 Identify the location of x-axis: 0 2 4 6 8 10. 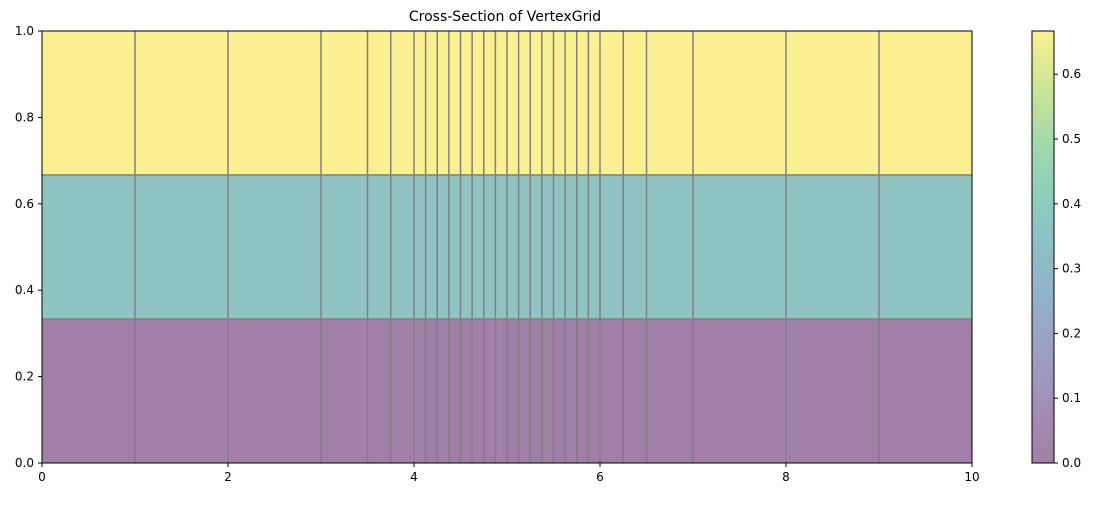
(509, 473).